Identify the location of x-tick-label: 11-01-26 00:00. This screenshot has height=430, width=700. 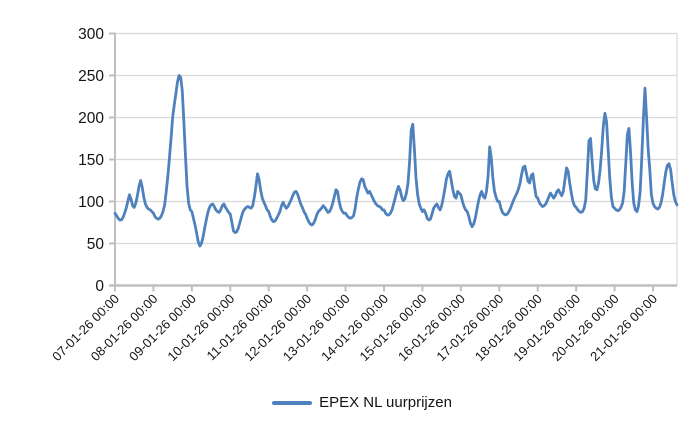
(240, 327).